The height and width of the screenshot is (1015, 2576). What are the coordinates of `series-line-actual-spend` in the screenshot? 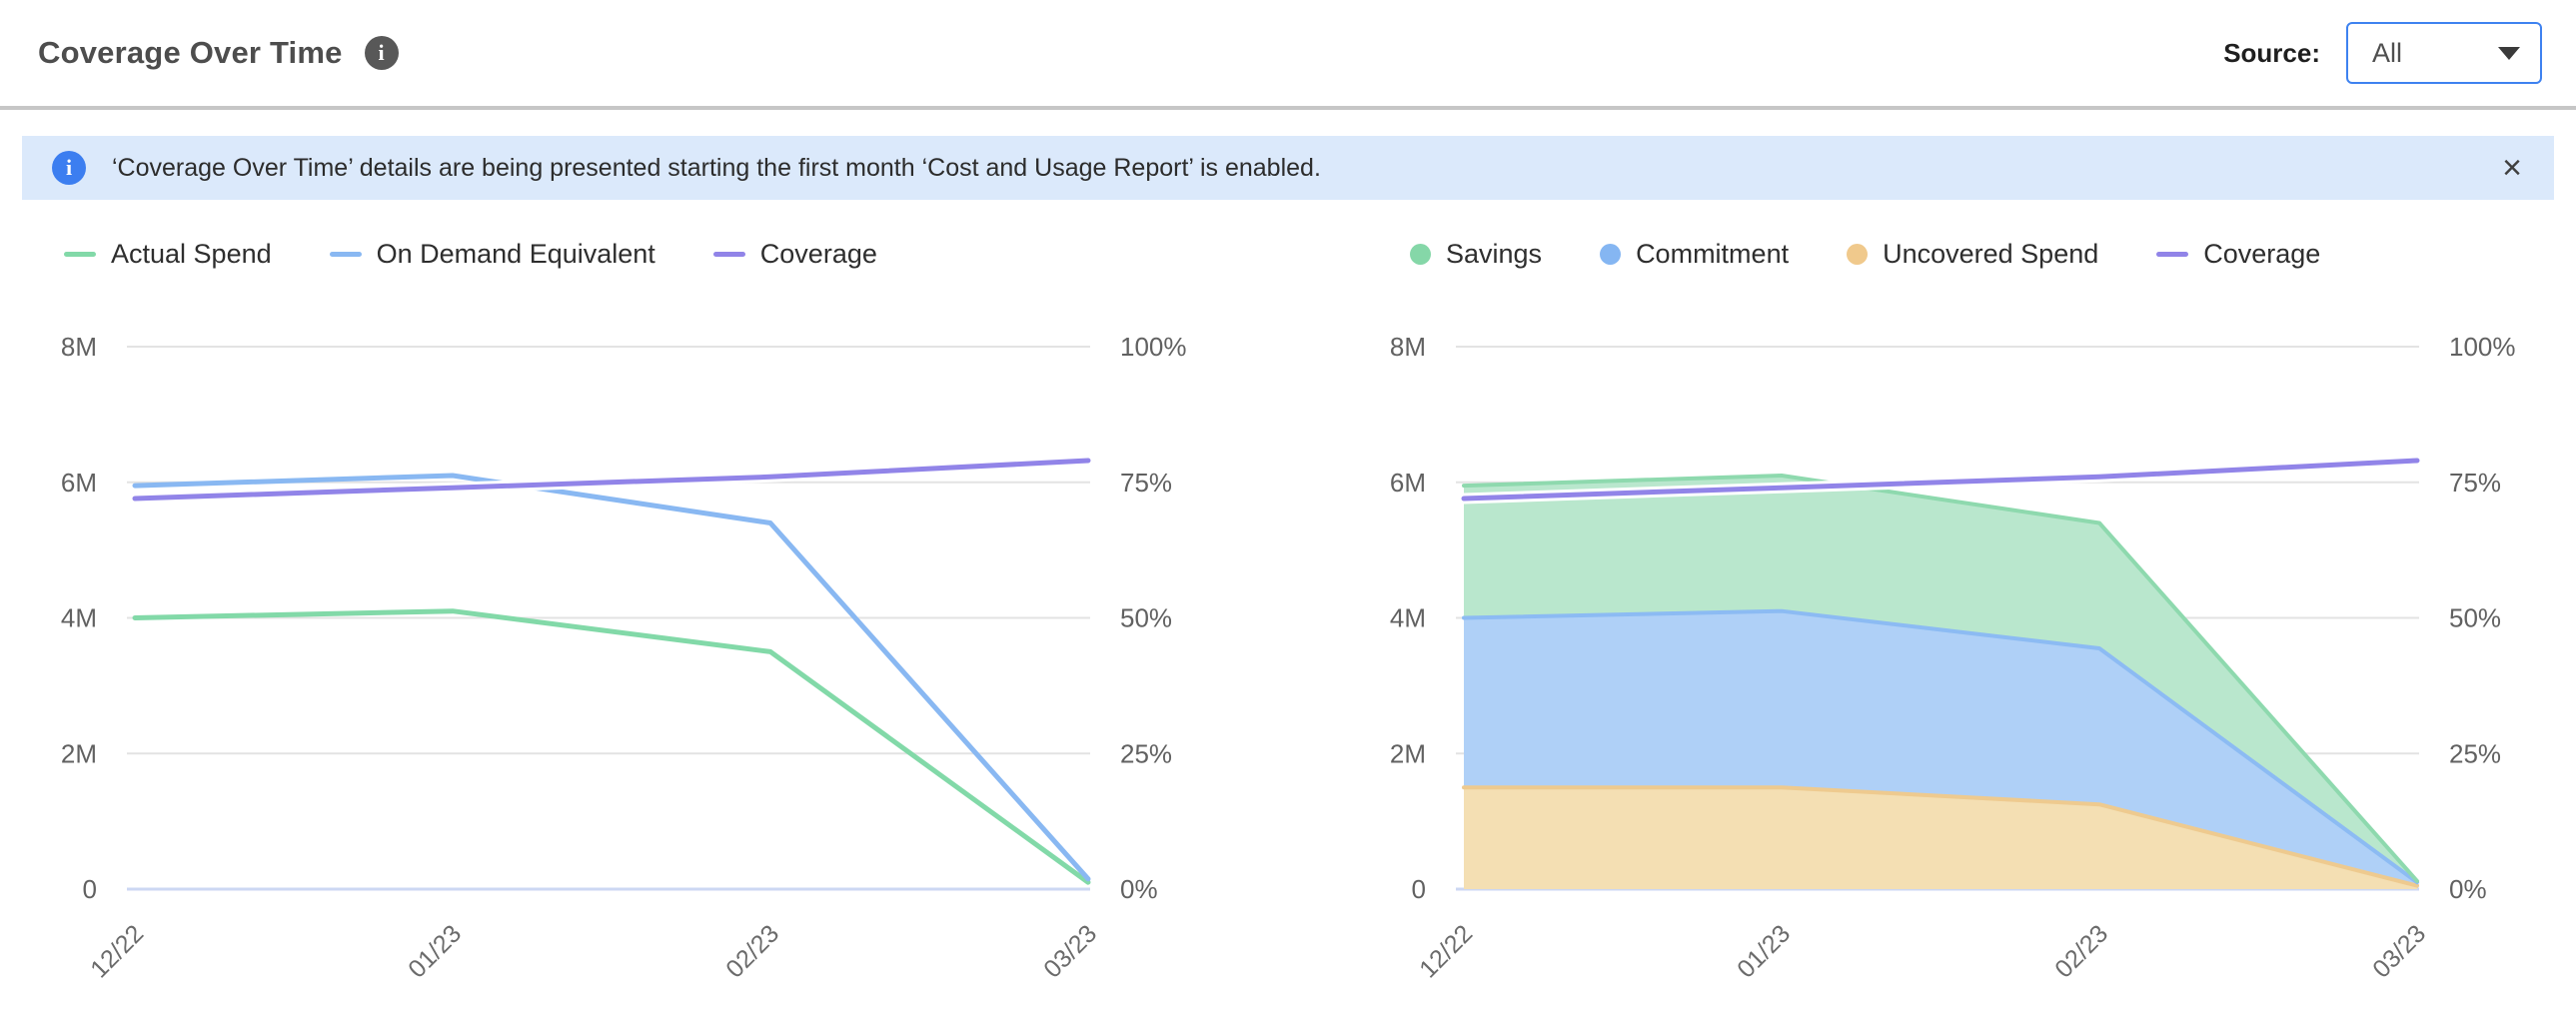 It's located at (611, 747).